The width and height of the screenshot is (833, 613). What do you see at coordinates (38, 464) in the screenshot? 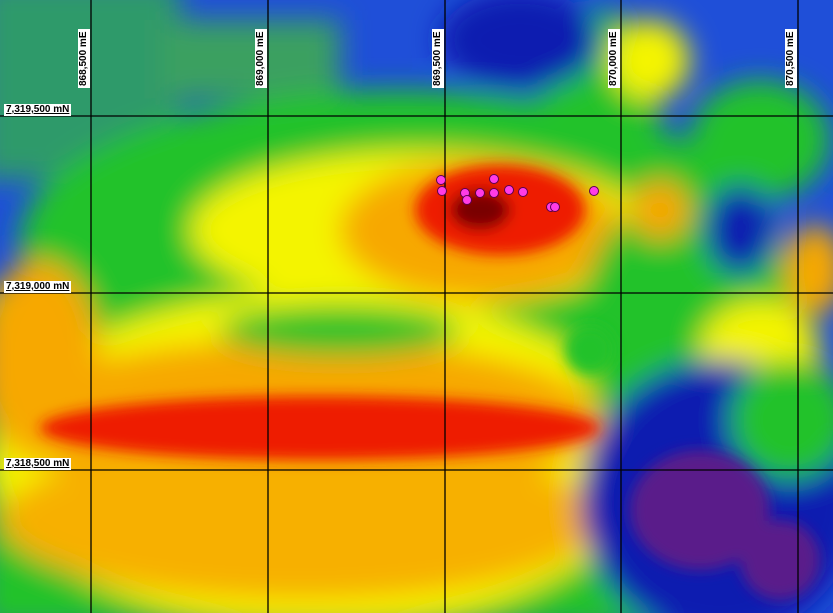
I see `northing-label-7318500: 7,318,500 mN` at bounding box center [38, 464].